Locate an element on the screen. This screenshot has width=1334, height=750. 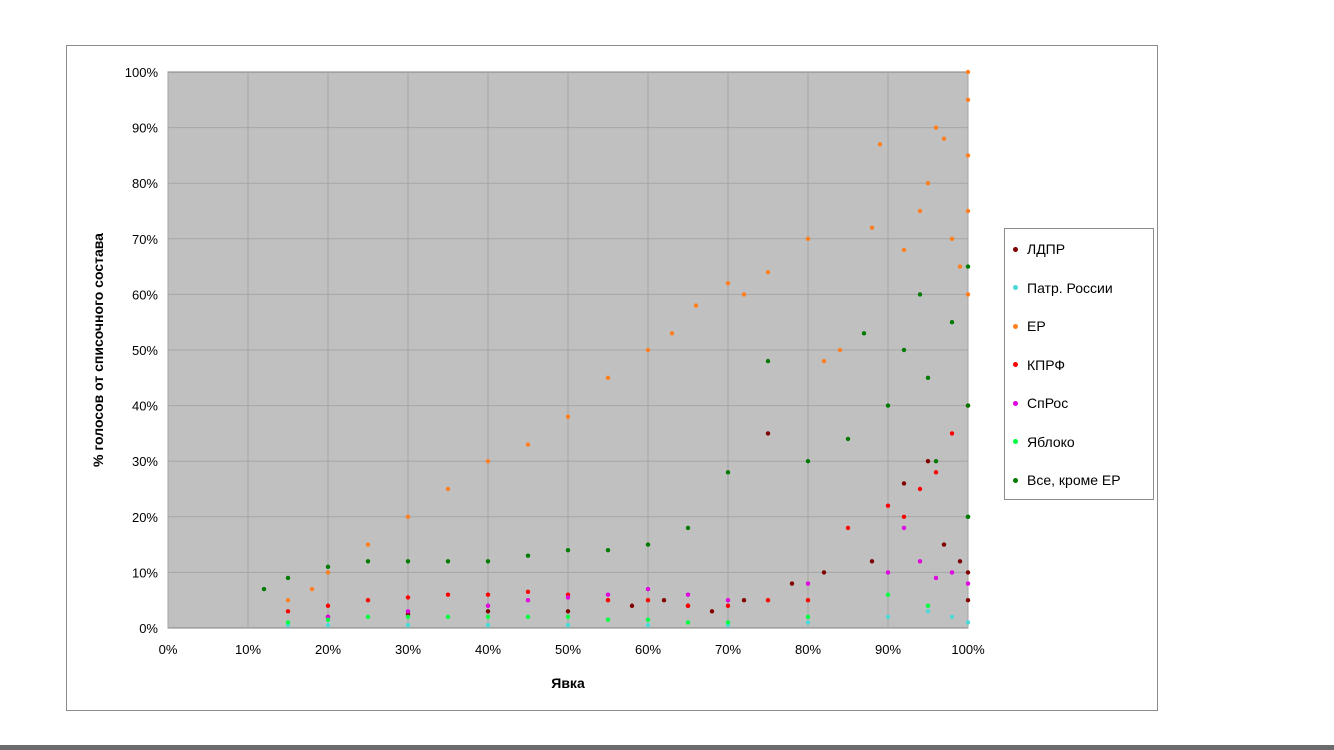
legend-item: Все, кроме ЕР is located at coordinates (1067, 480).